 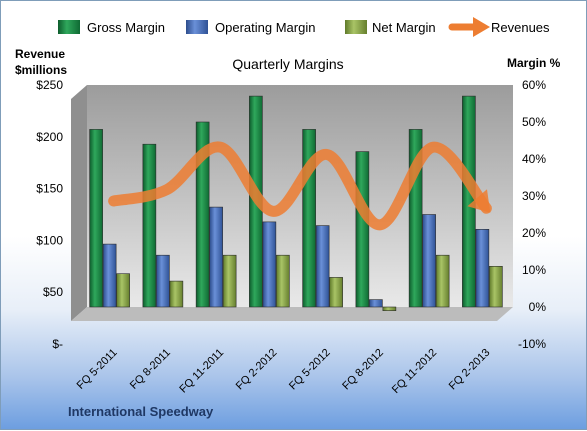 I want to click on right-tick-label: 60%, so click(x=534, y=85).